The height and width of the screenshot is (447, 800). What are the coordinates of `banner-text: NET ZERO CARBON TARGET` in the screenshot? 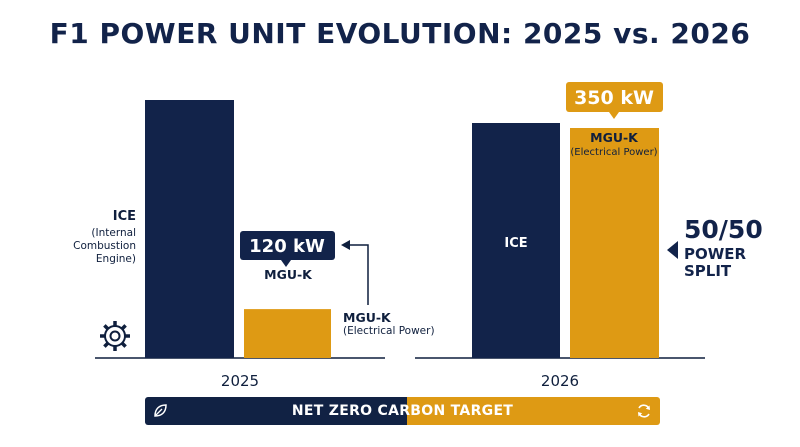 It's located at (402, 411).